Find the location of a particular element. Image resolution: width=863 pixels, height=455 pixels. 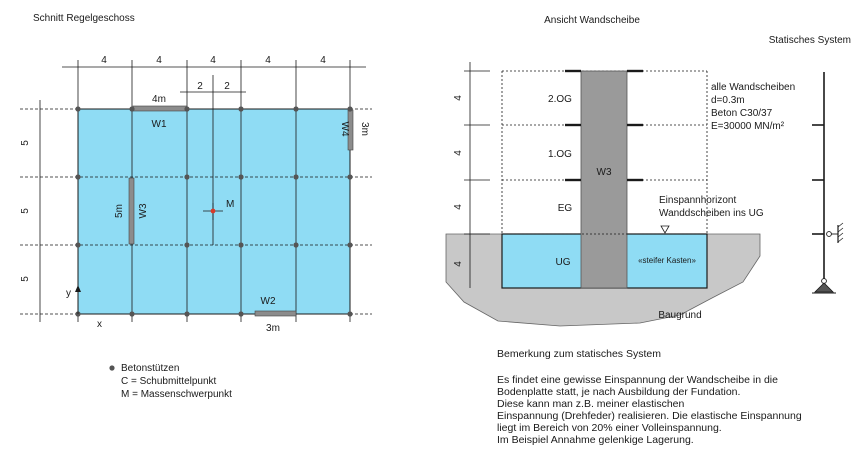

axis-x-label: x is located at coordinates (99, 324).